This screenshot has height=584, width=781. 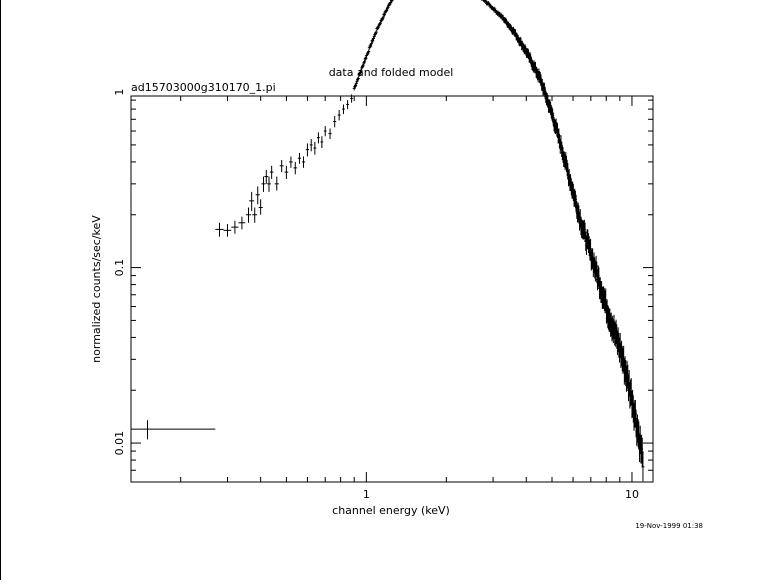 What do you see at coordinates (391, 72) in the screenshot?
I see `chart-title: data and folded model` at bounding box center [391, 72].